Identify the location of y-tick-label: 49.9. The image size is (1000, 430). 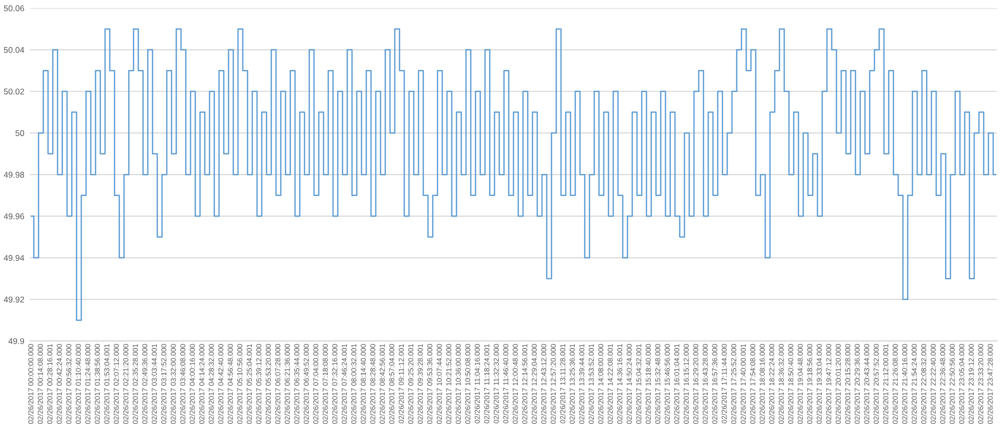
(16, 341).